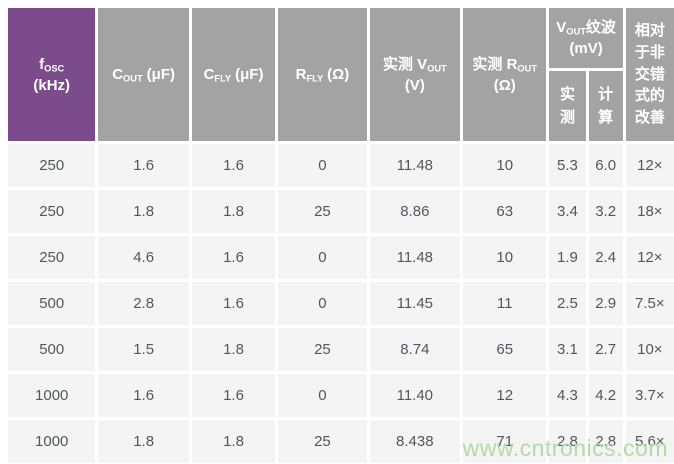 The width and height of the screenshot is (674, 464). I want to click on table-cell: 11.45, so click(415, 303).